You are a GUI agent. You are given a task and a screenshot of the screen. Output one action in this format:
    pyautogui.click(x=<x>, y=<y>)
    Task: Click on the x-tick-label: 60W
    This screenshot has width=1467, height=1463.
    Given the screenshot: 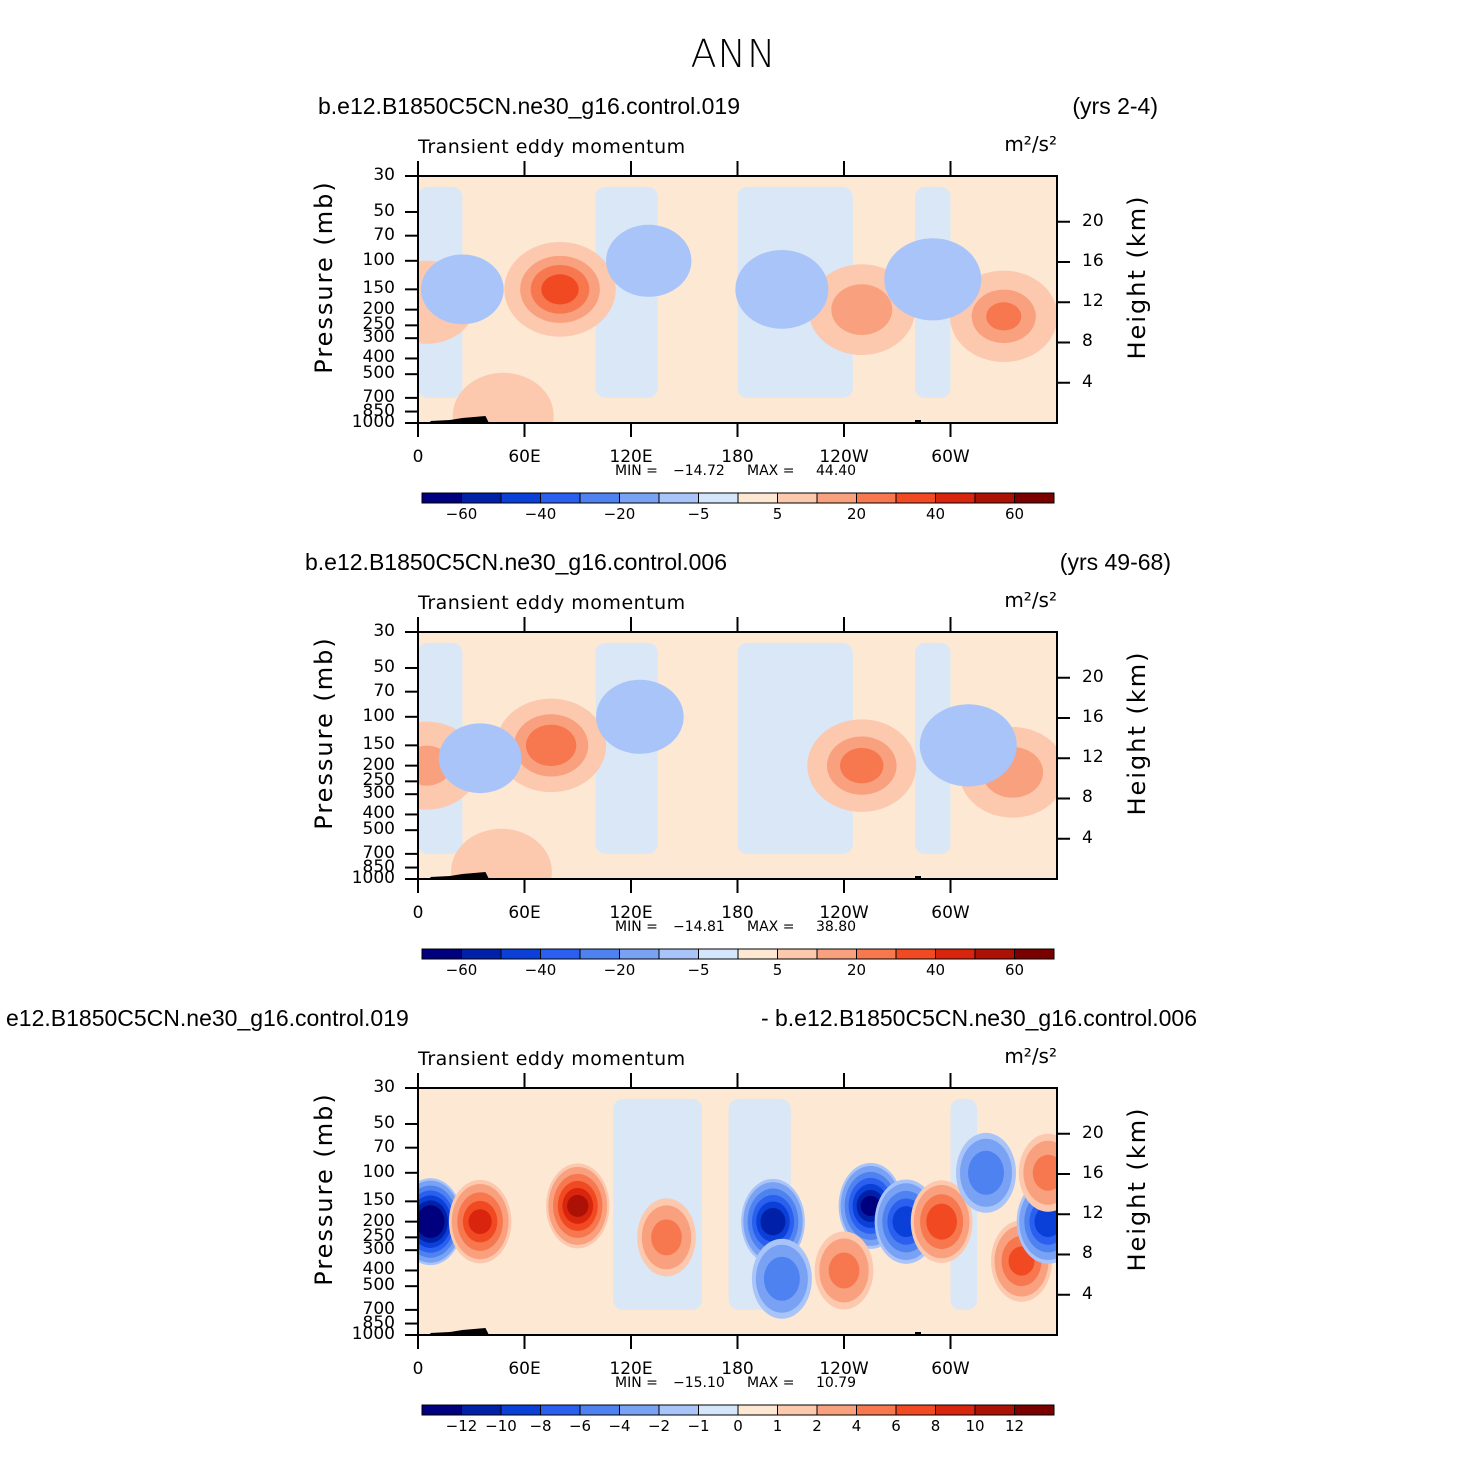 What is the action you would take?
    pyautogui.click(x=950, y=913)
    